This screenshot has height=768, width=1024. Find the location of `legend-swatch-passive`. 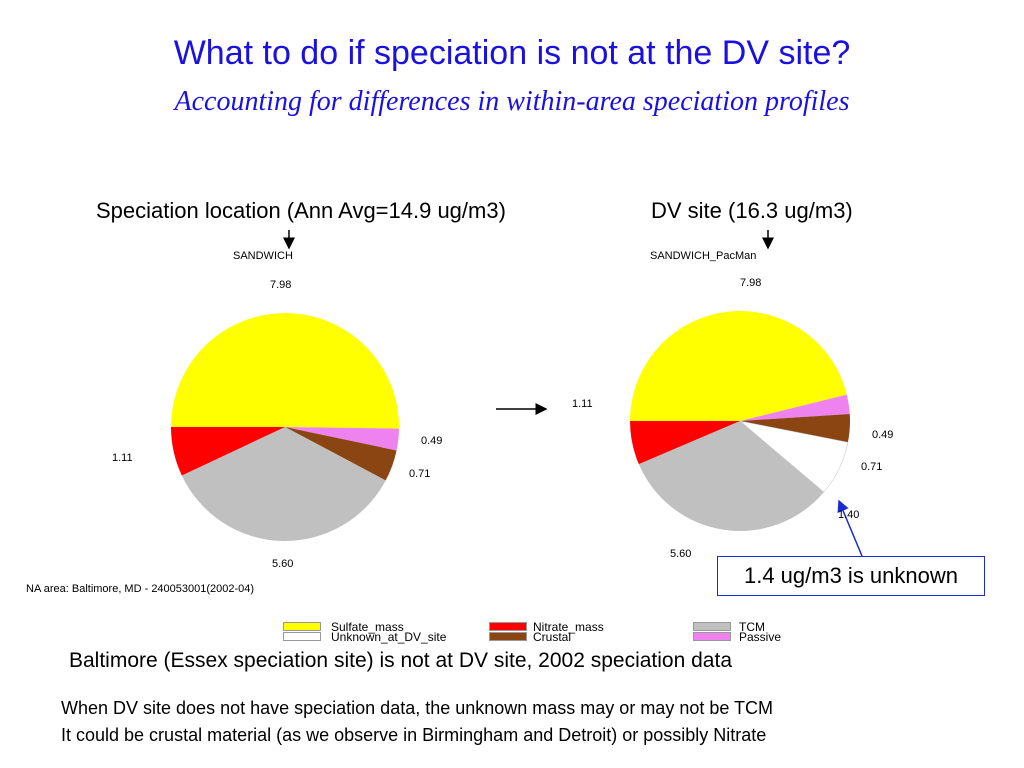

legend-swatch-passive is located at coordinates (712, 636).